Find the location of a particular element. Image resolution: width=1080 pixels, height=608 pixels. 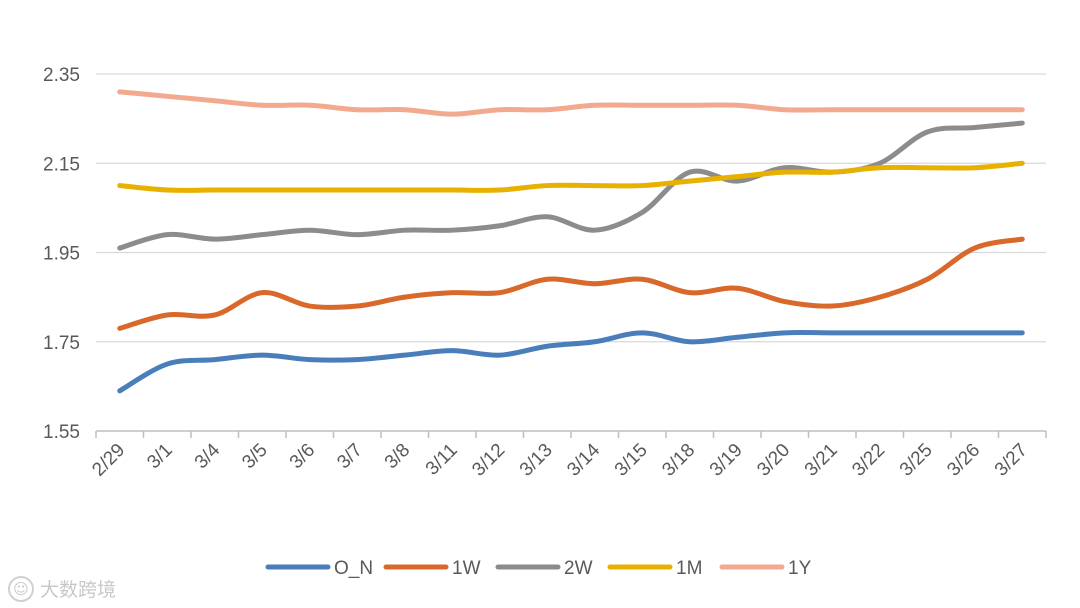

series-line-1w is located at coordinates (571, 283).